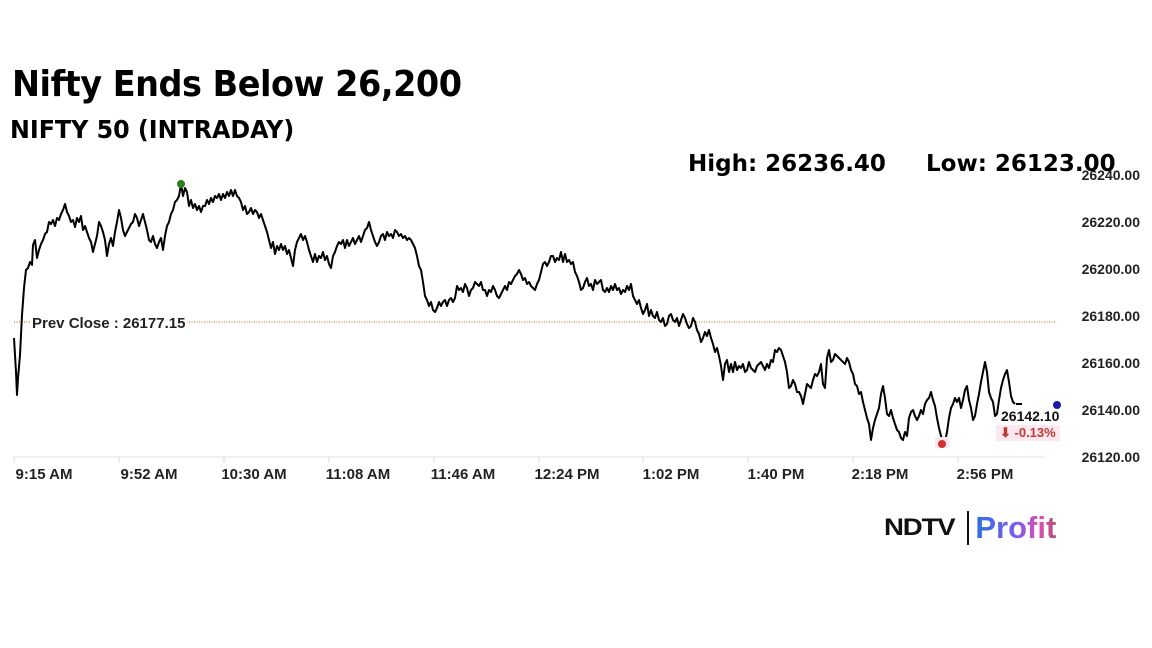 The width and height of the screenshot is (1152, 648). Describe the element at coordinates (181, 184) in the screenshot. I see `high-marker-icon` at that location.